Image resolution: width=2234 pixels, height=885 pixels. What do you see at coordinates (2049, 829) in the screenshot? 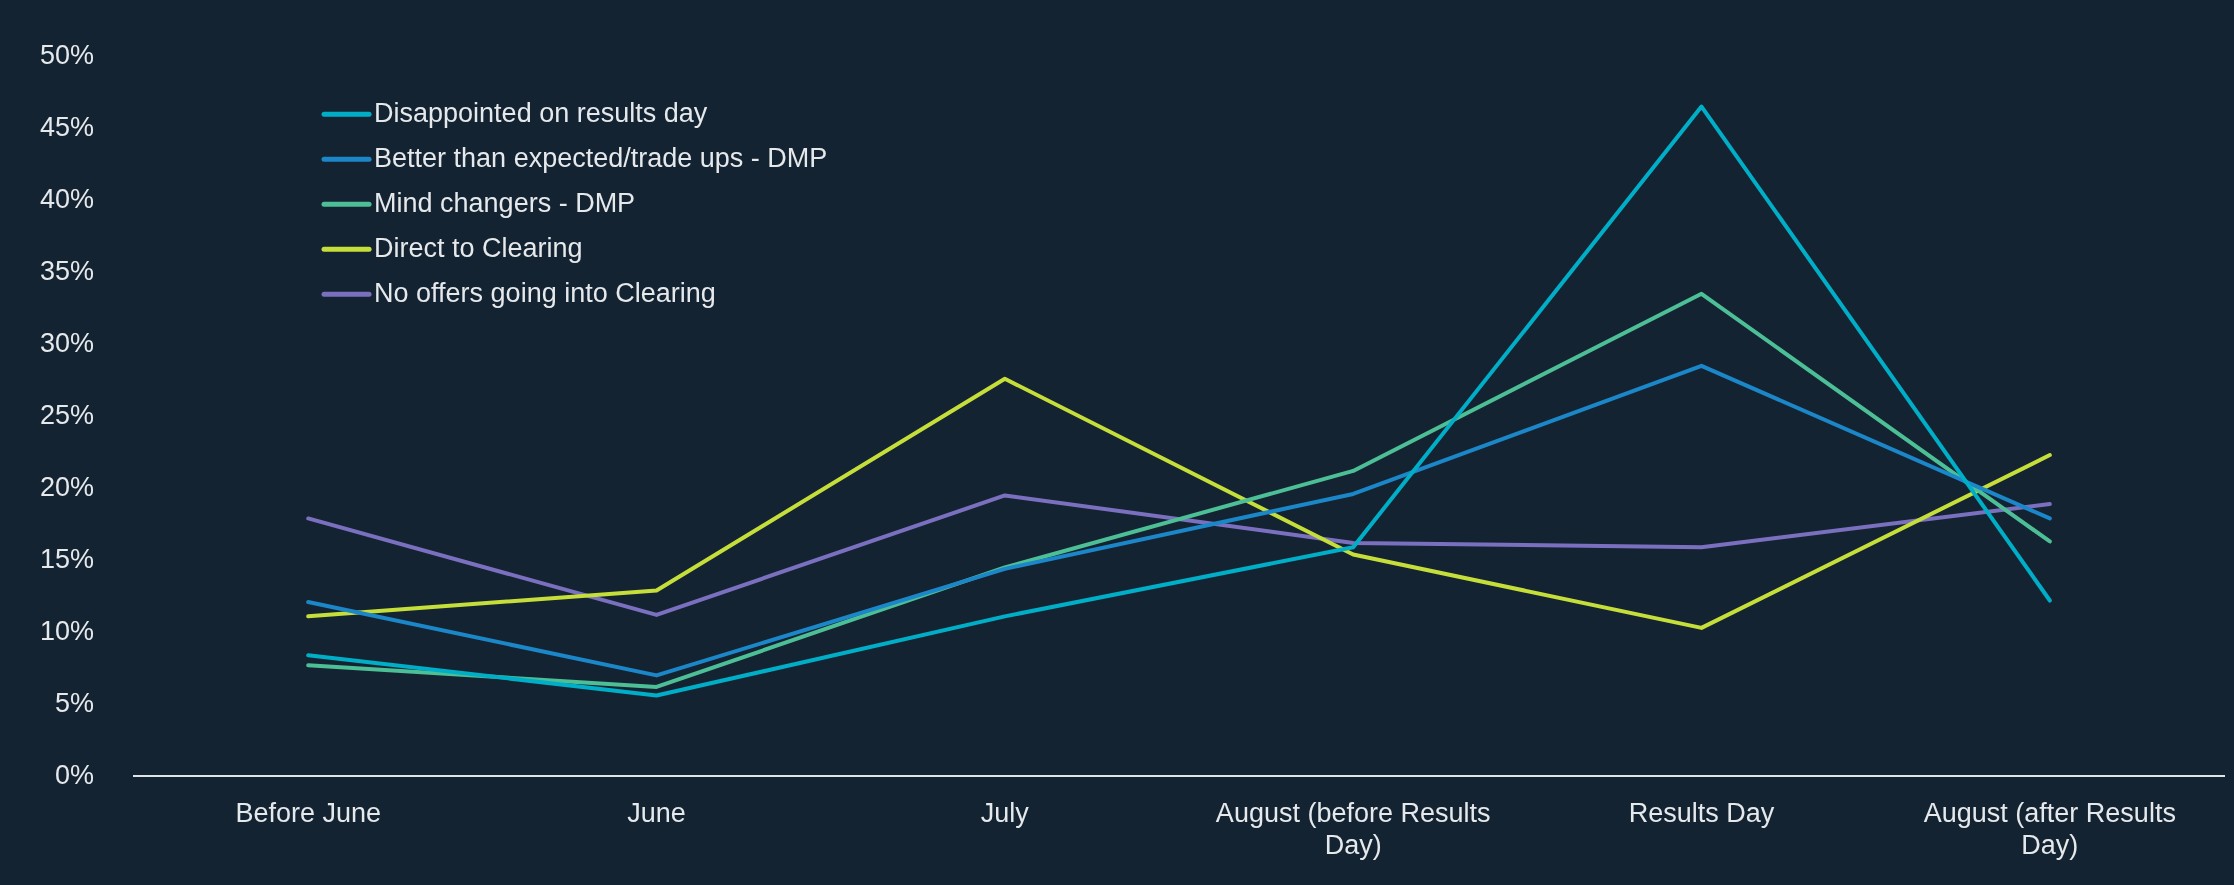
I see `x-tick-label: August (after Results Day)` at bounding box center [2049, 829].